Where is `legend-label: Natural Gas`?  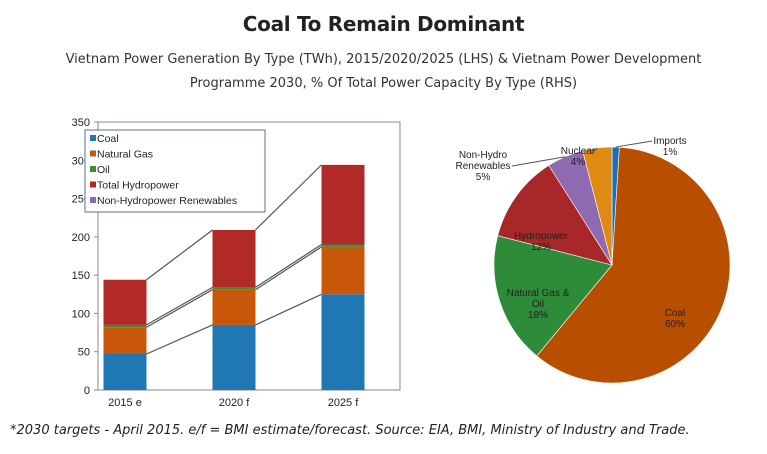 legend-label: Natural Gas is located at coordinates (125, 155).